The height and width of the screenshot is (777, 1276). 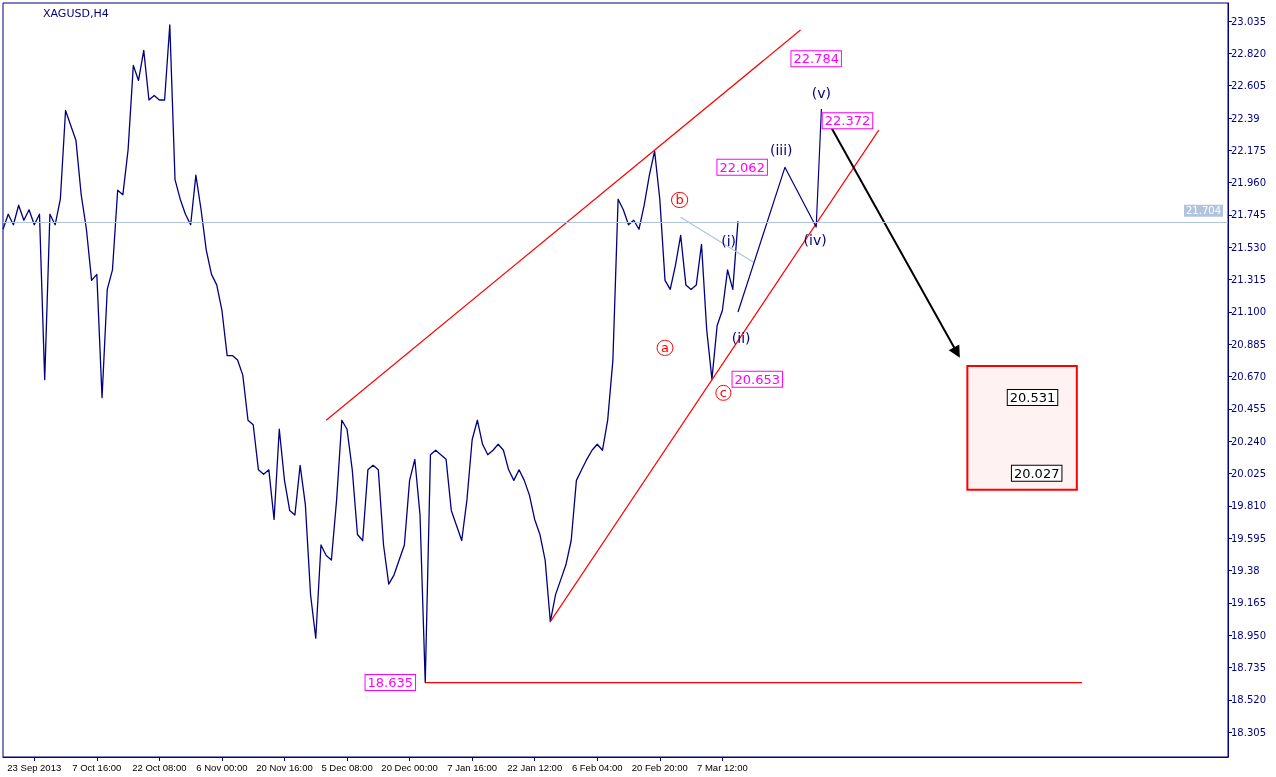 I want to click on x-tick-label: 7 Oct 16:00, so click(x=97, y=767).